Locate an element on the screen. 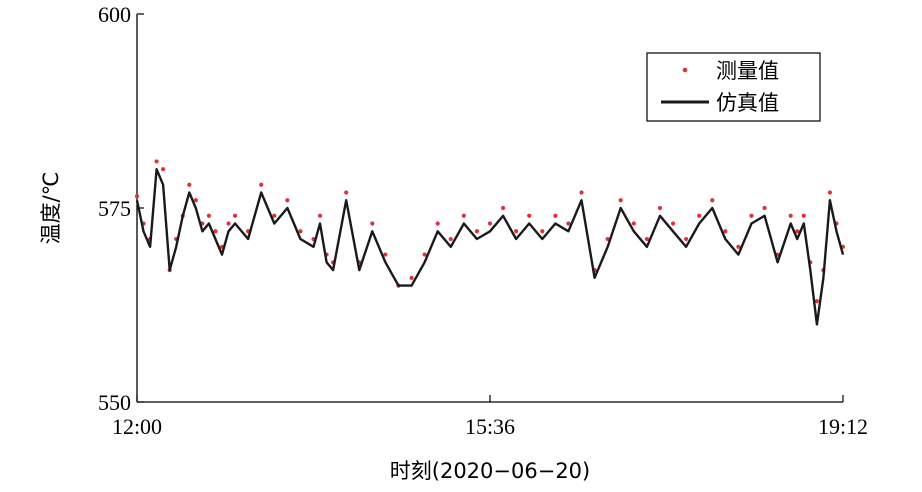  y-tick-label: 550 is located at coordinates (114, 402).